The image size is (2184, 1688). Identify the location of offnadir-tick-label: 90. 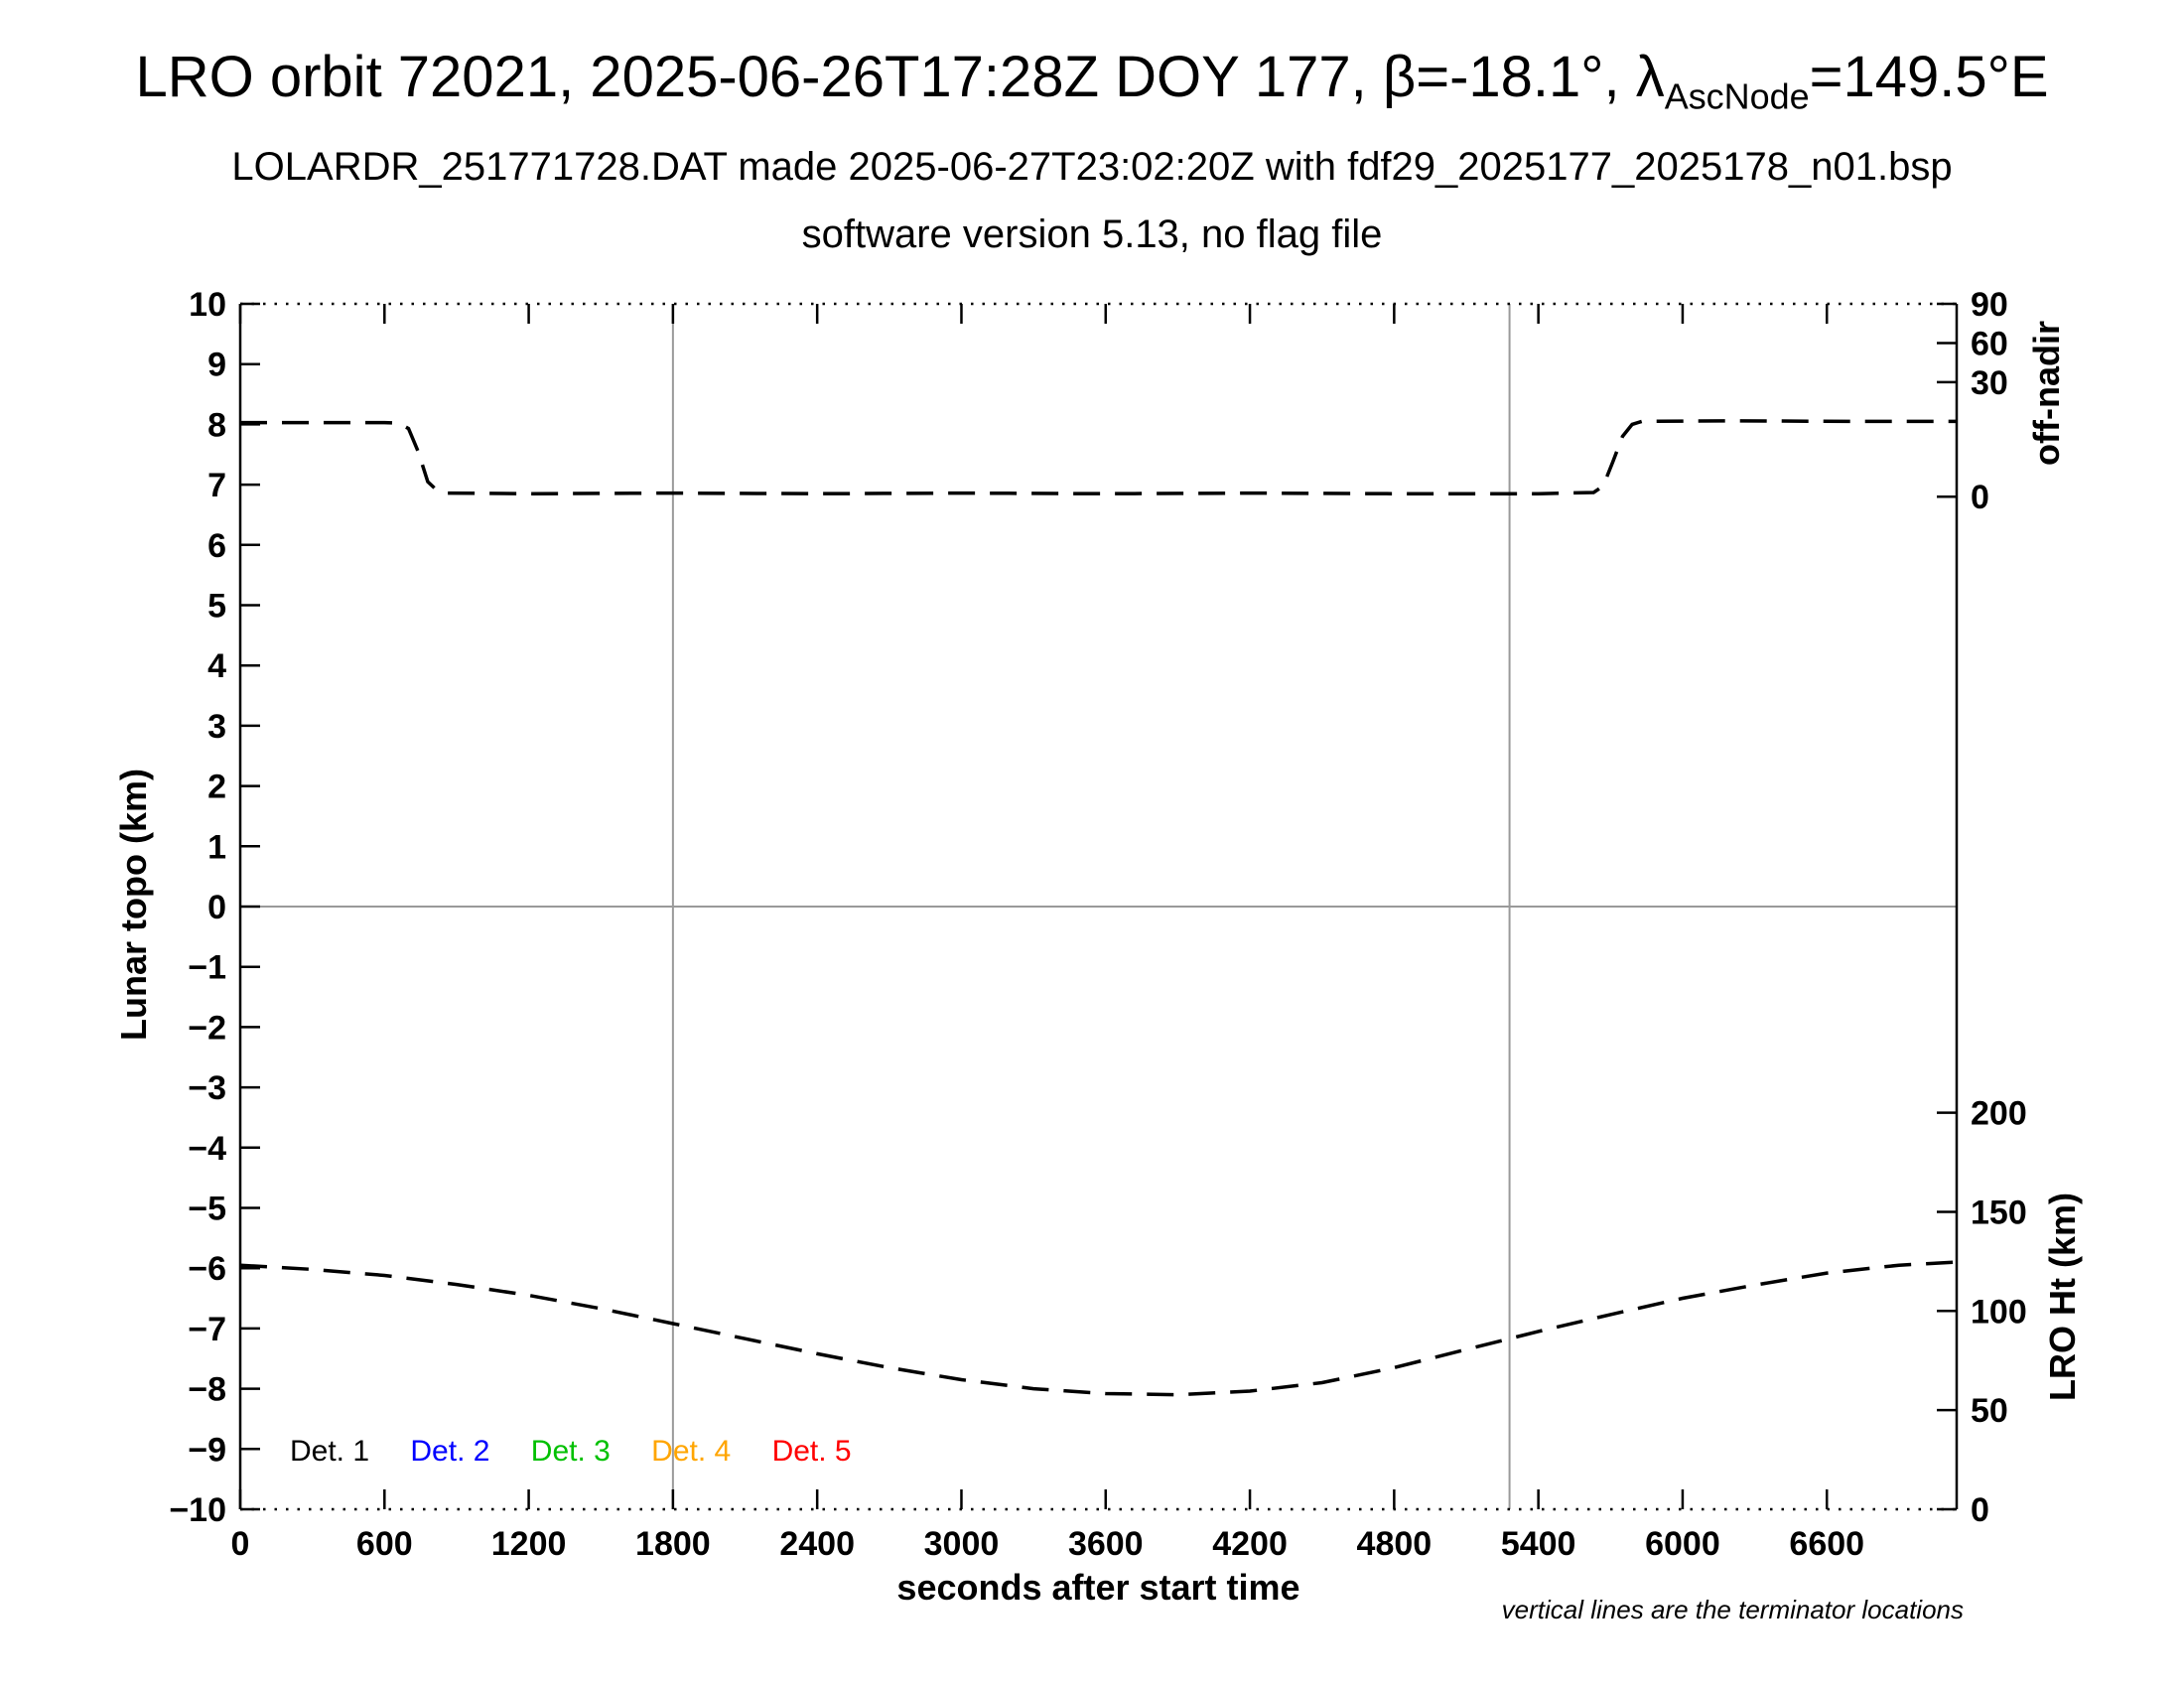
(1989, 305).